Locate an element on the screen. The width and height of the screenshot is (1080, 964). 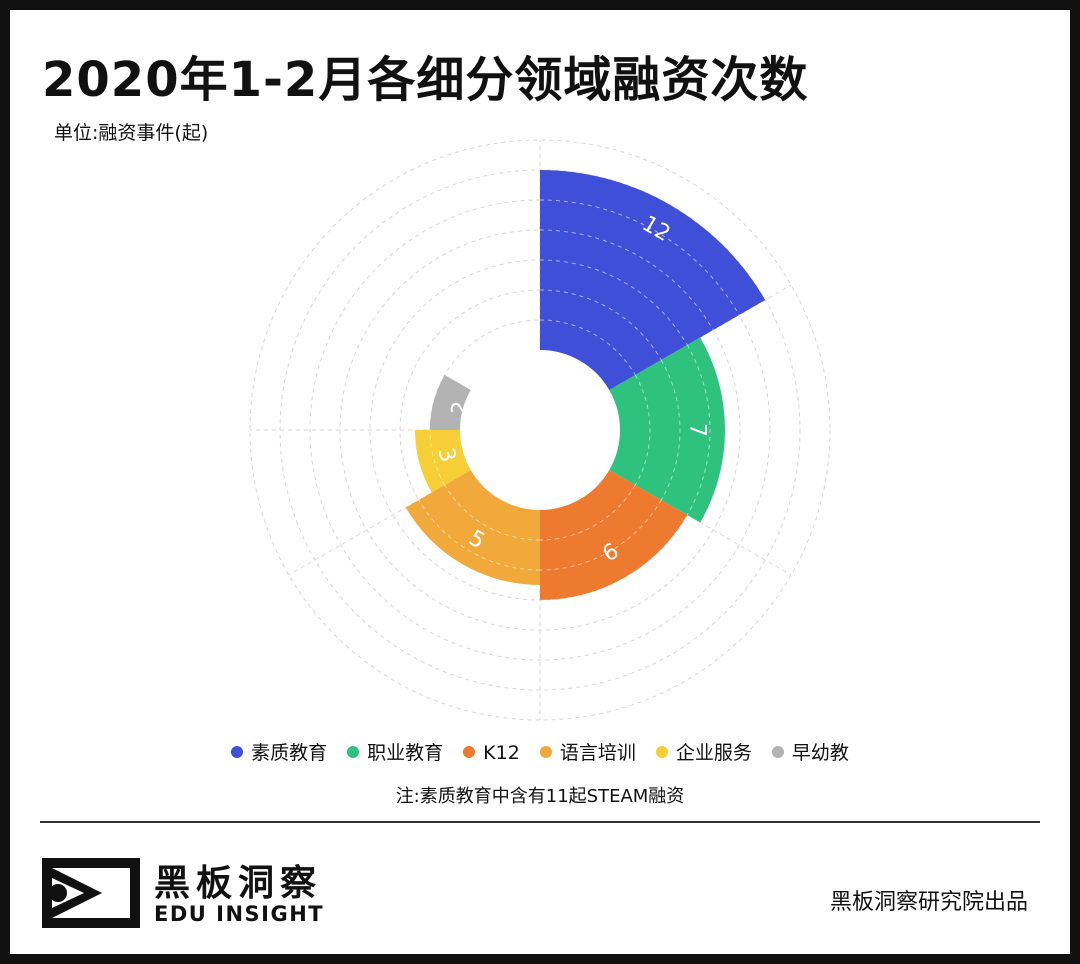
value-label: 7 is located at coordinates (697, 430).